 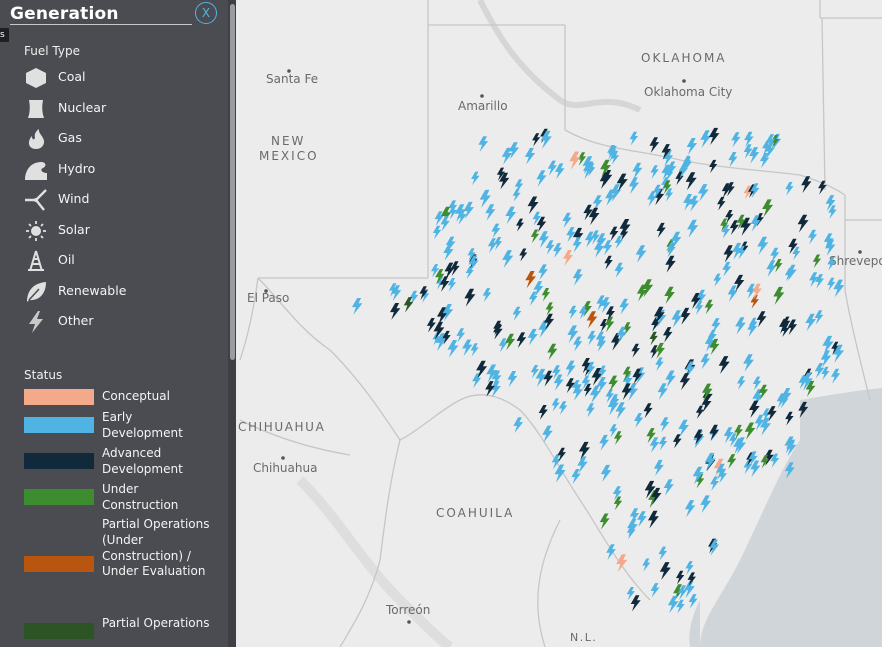 I want to click on fuel-item-renewable: Renewable, so click(x=114, y=291).